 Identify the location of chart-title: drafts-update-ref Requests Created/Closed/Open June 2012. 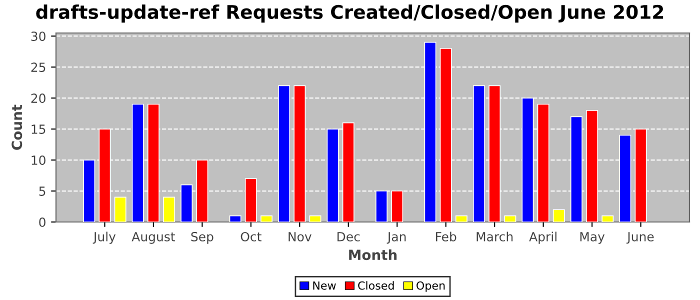
(350, 13).